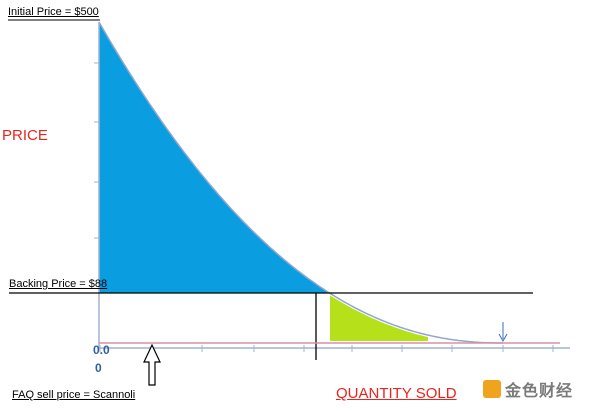  Describe the element at coordinates (74, 395) in the screenshot. I see `faq-sell-price-label: FAQ sell price = Scannoli` at that location.